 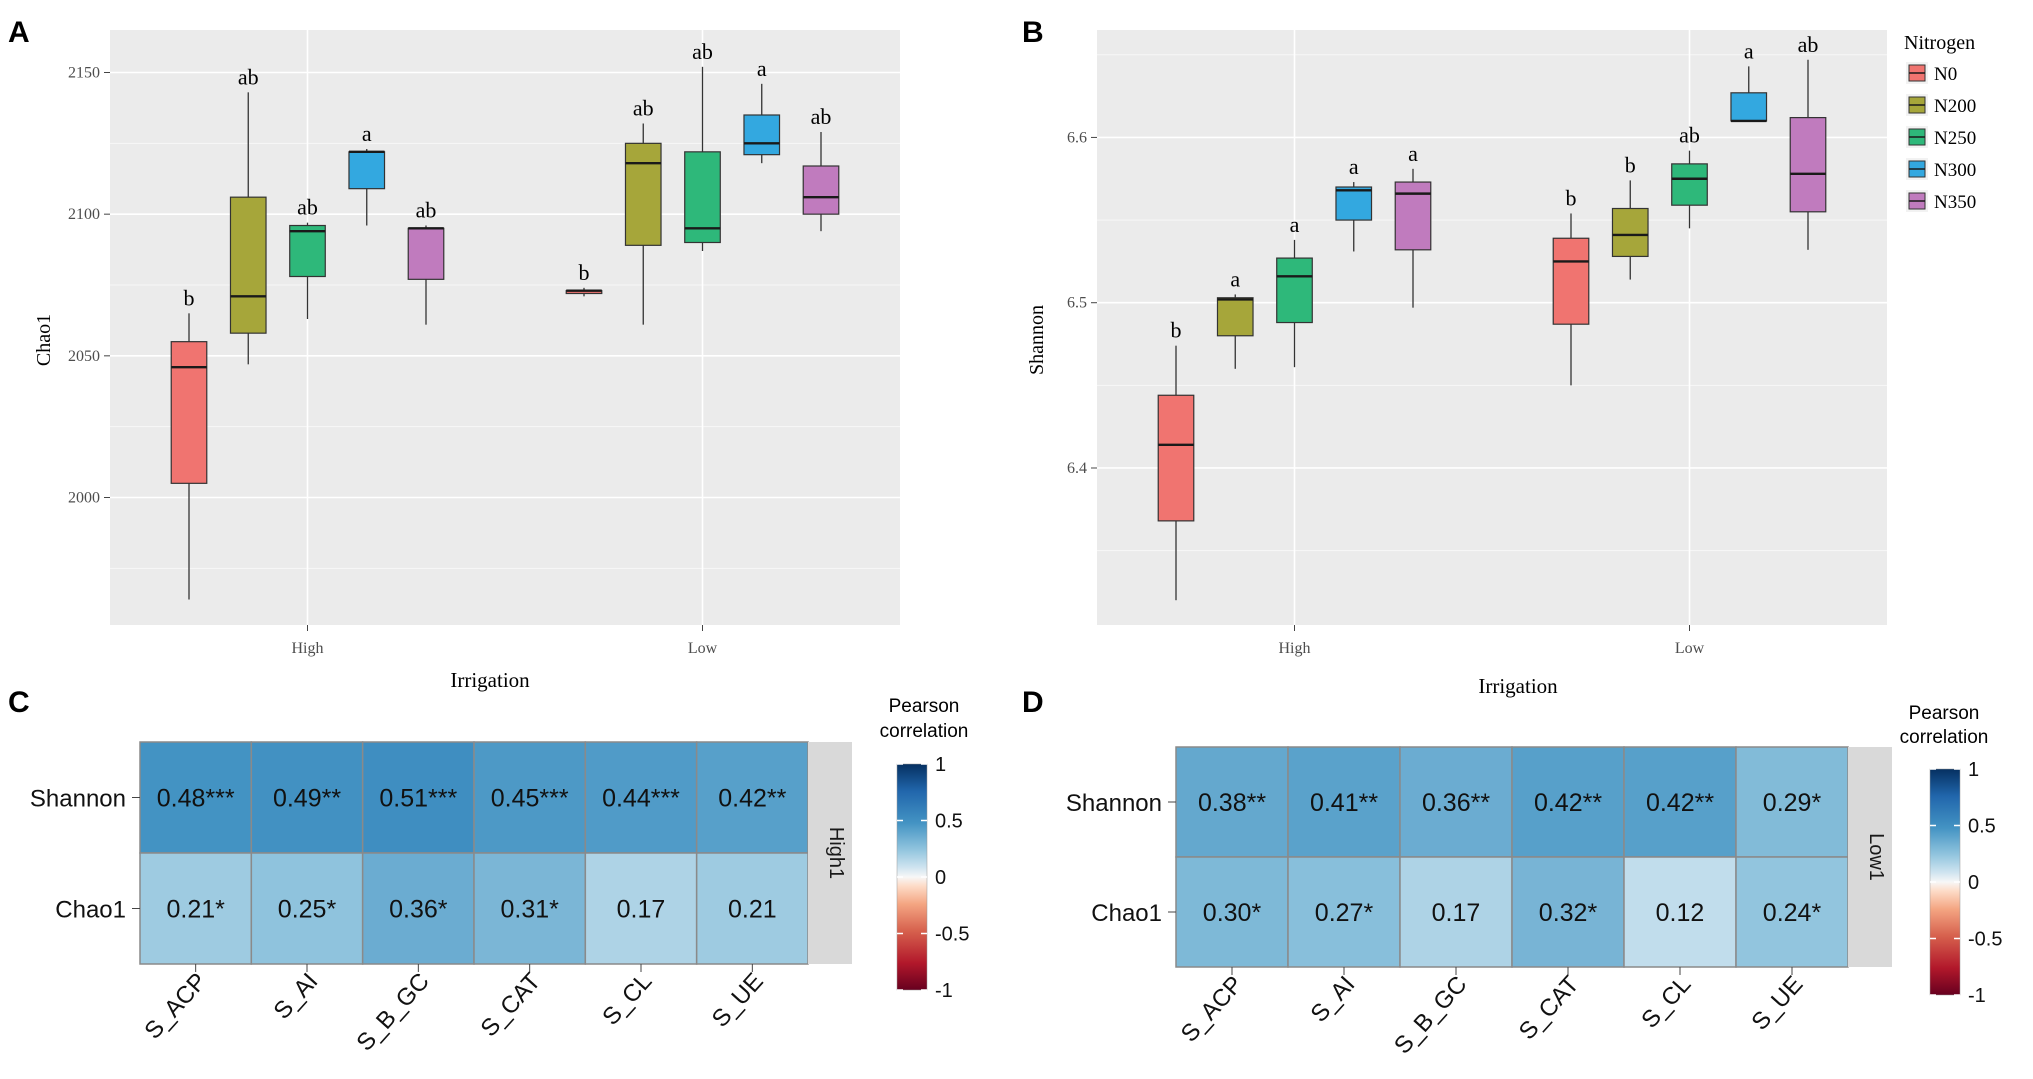 I want to click on facet-label: Low1, so click(x=1876, y=857).